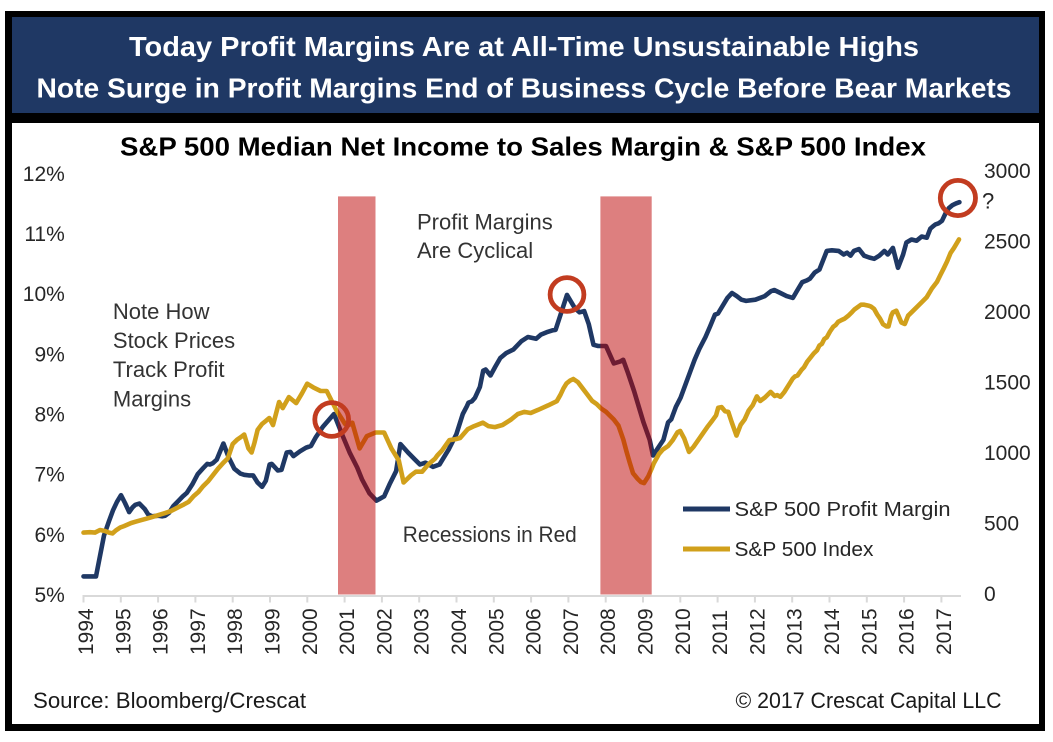 The width and height of the screenshot is (1053, 742). What do you see at coordinates (44, 294) in the screenshot?
I see `svg-text: 10%` at bounding box center [44, 294].